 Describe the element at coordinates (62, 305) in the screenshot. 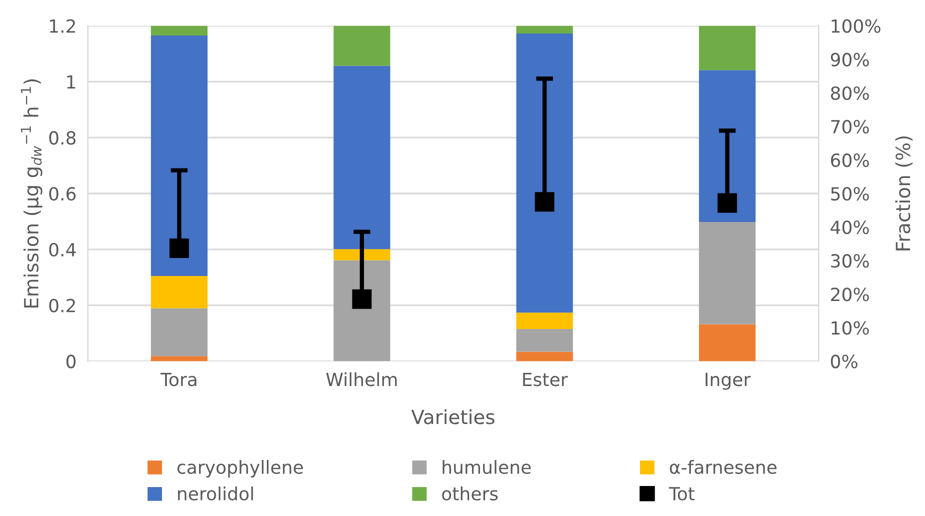

I see `y-tick-label: 0.2` at that location.